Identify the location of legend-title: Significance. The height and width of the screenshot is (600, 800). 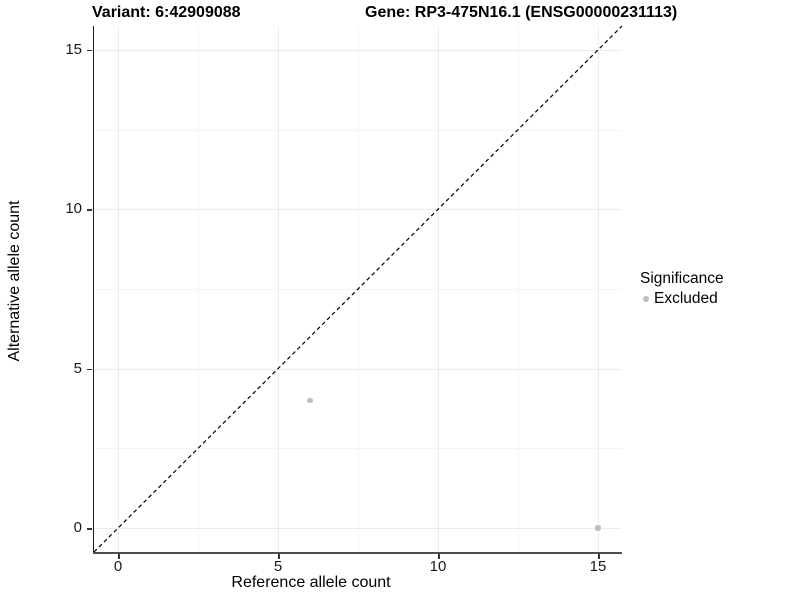
(682, 278).